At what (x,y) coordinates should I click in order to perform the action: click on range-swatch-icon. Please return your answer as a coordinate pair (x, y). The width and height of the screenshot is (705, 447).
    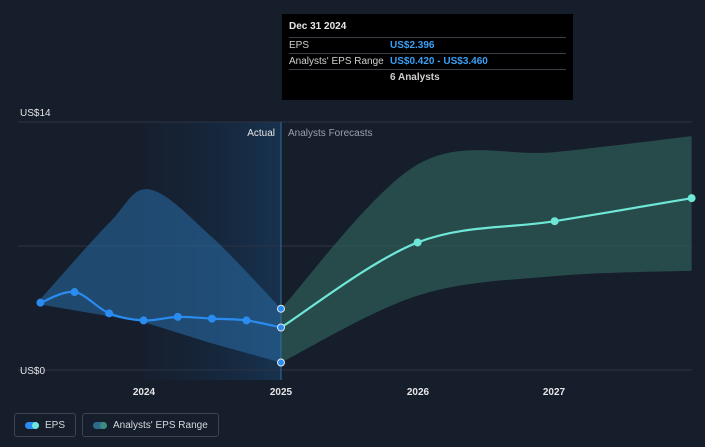
    Looking at the image, I should click on (100, 425).